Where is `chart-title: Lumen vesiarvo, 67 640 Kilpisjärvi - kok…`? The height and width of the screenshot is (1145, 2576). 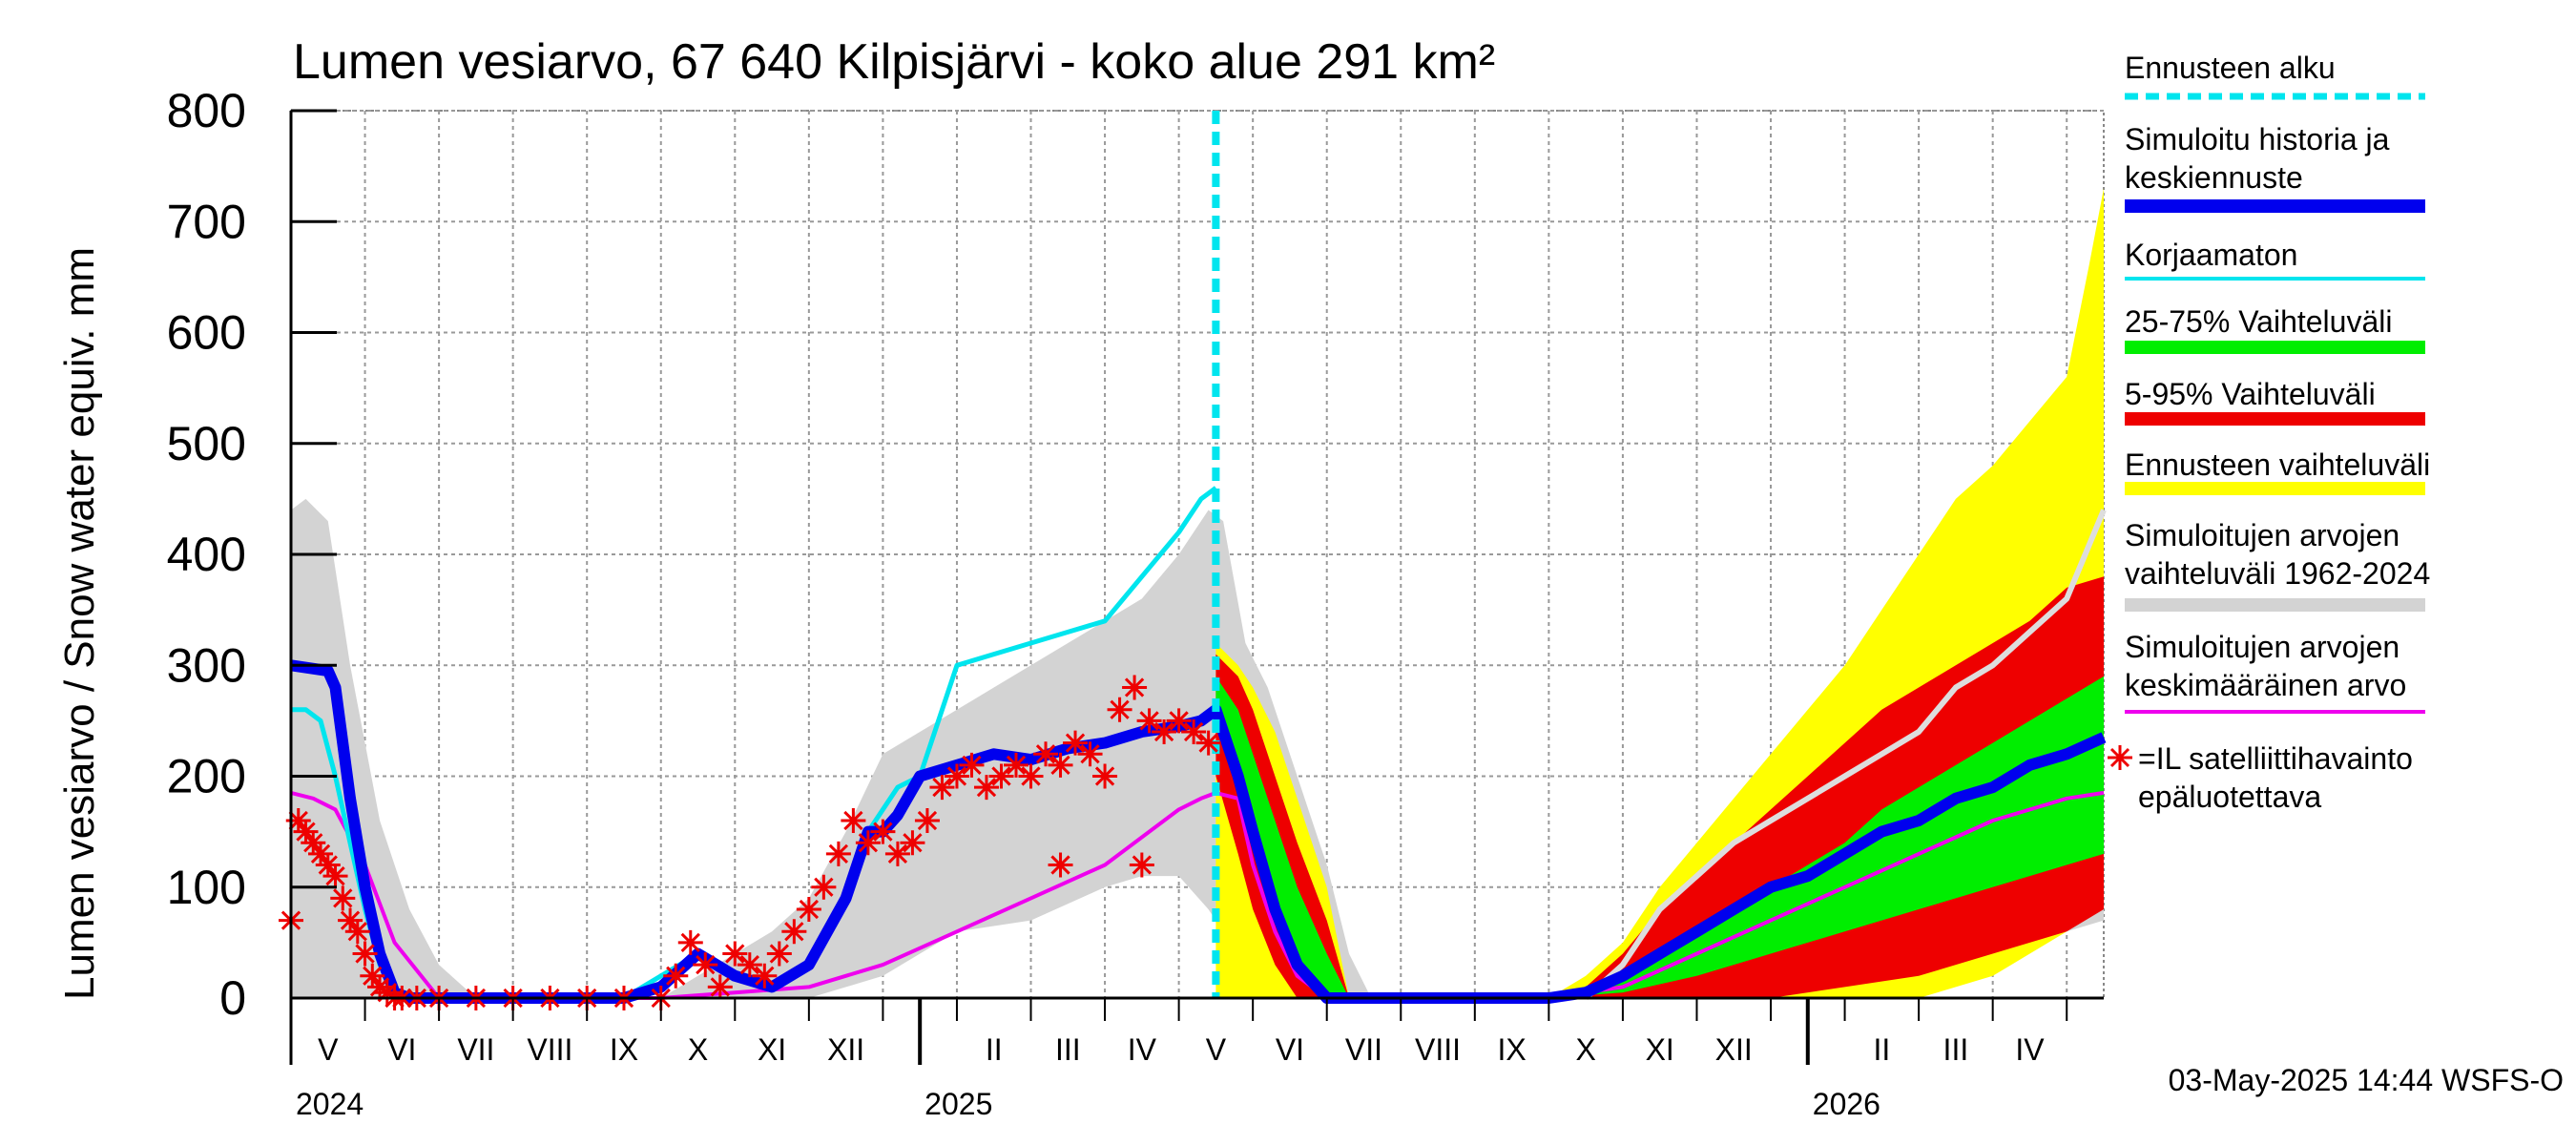
chart-title: Lumen vesiarvo, 67 640 Kilpisjärvi - kok… is located at coordinates (894, 62).